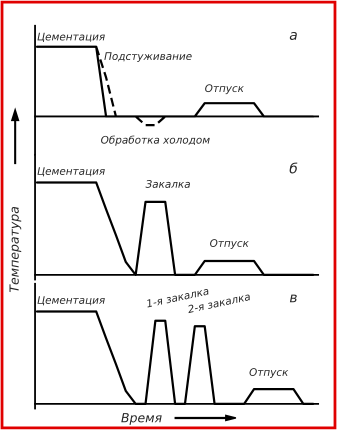 The height and width of the screenshot is (430, 337). Describe the element at coordinates (141, 419) in the screenshot. I see `x-axis-title: Время` at that location.